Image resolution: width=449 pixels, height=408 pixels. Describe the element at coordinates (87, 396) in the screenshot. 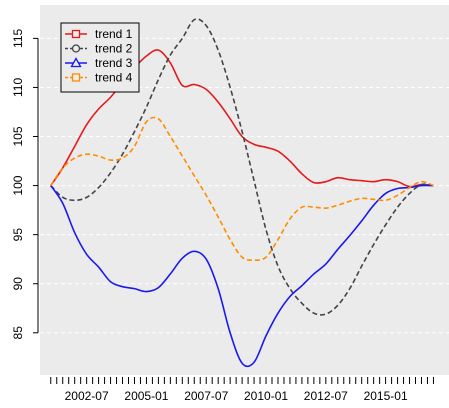

I see `x-tick-label: 2002-07` at that location.